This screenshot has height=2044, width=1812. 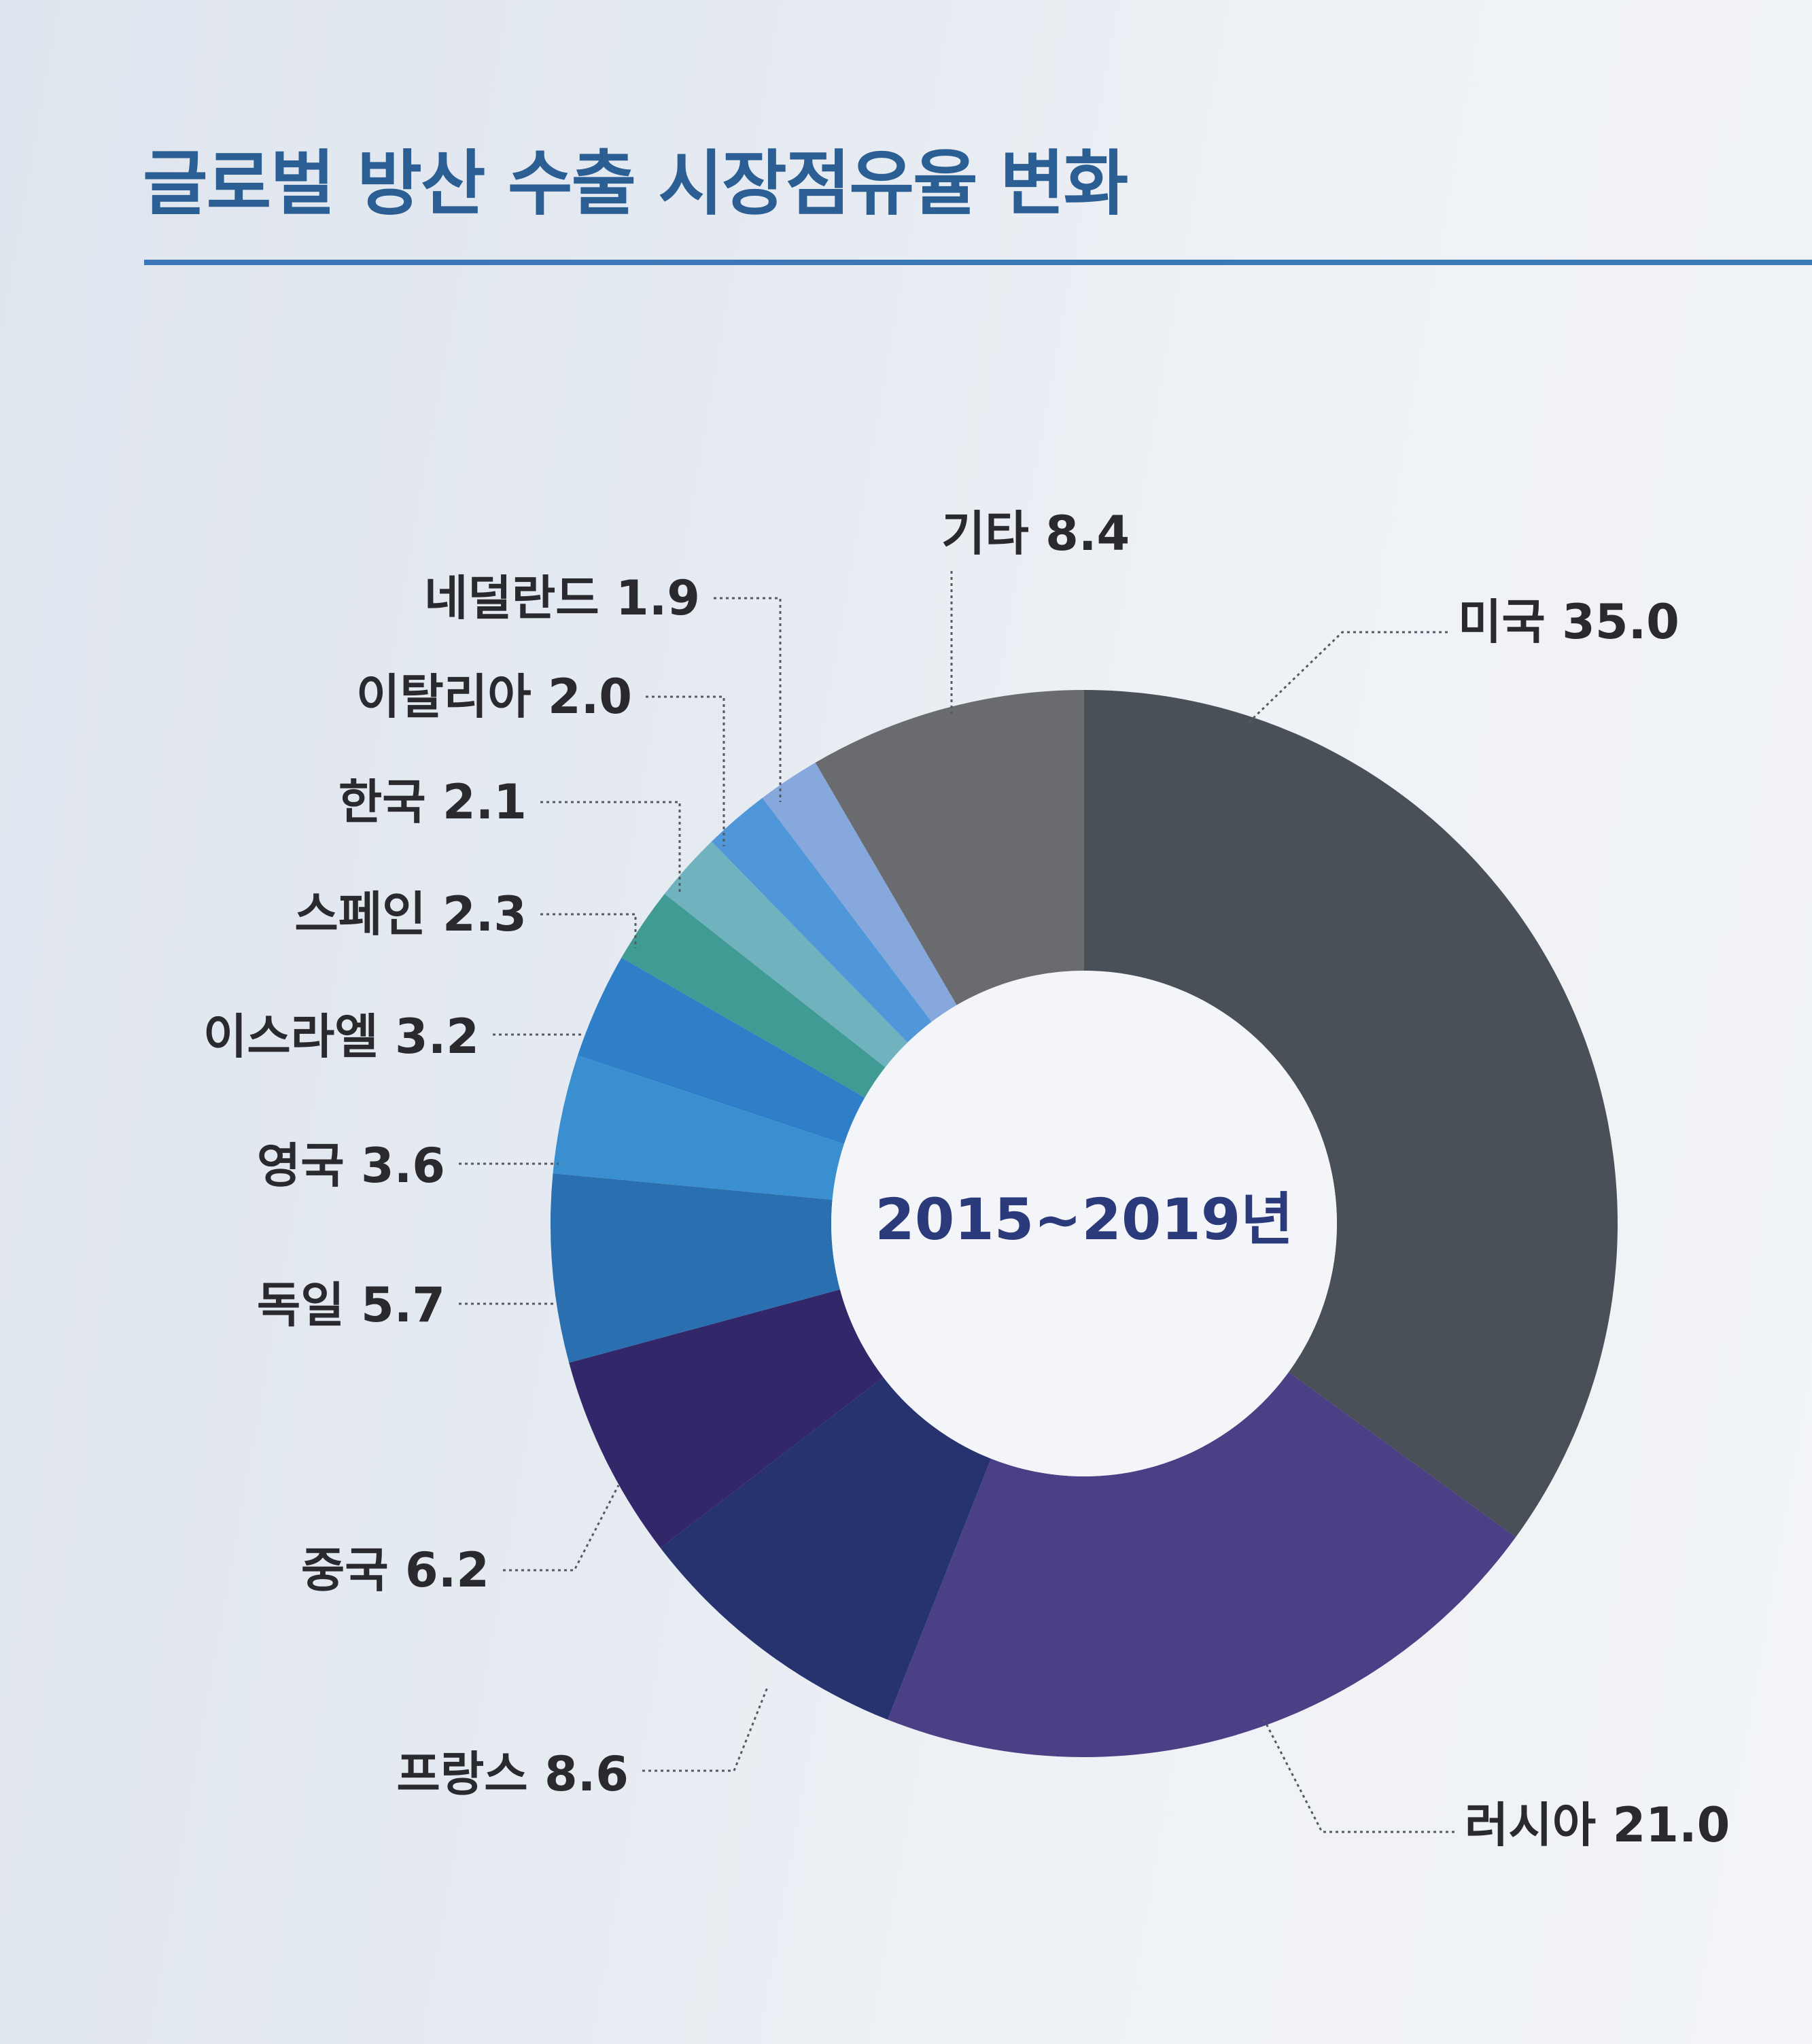 I want to click on slice-label-3: 프랑스 8.6, so click(x=512, y=1774).